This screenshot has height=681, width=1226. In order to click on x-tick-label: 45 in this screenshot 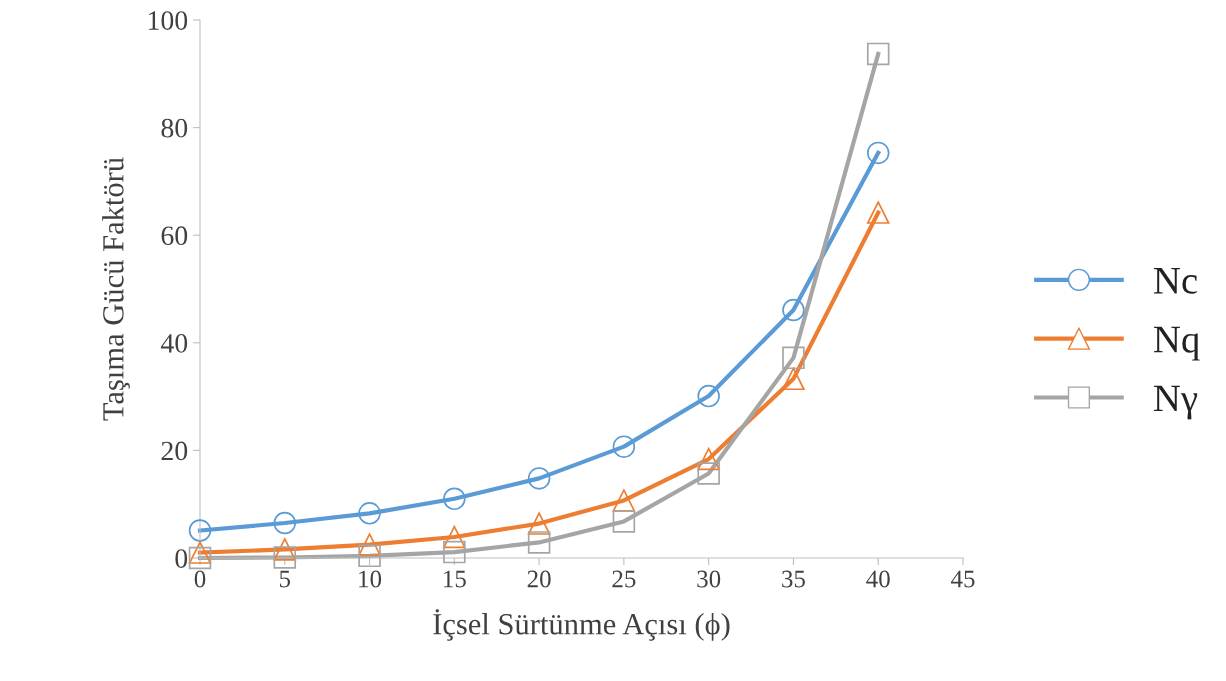, I will do `click(962, 579)`.